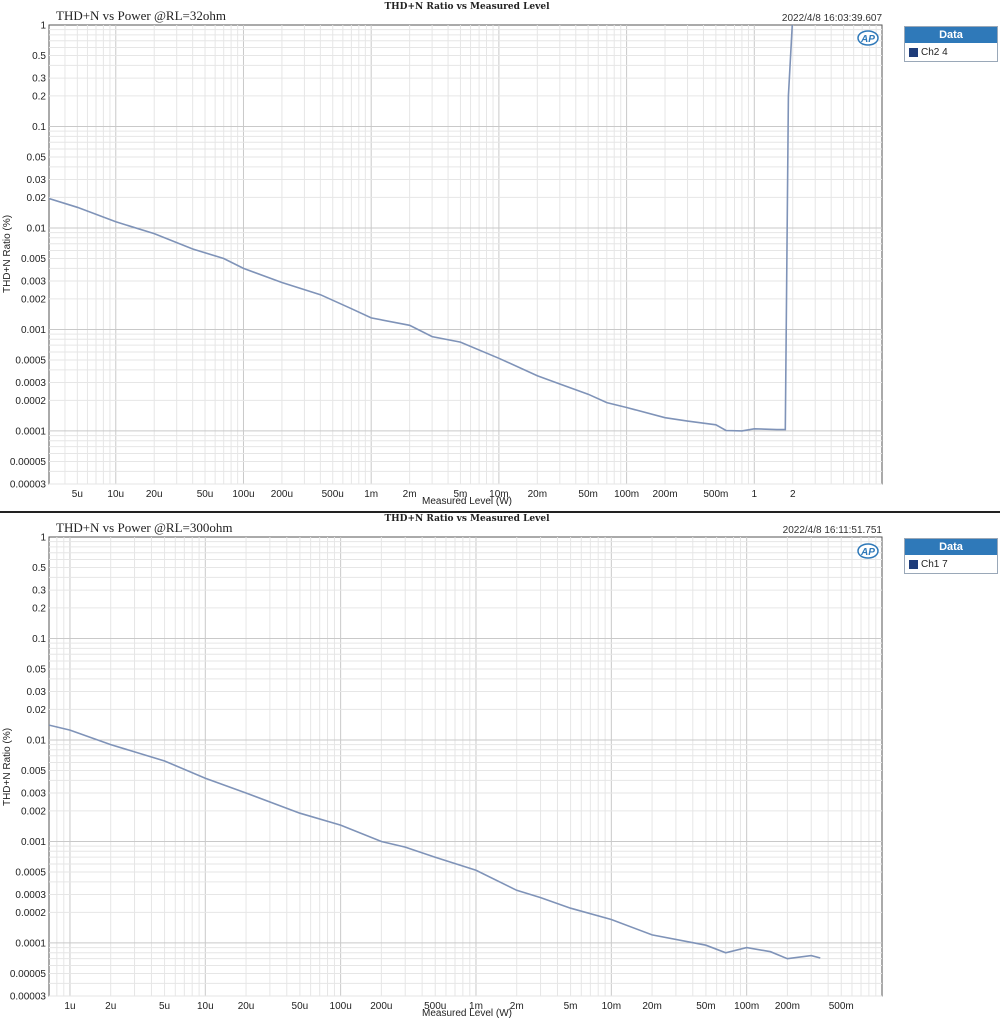 This screenshot has height=1024, width=1000. Describe the element at coordinates (30, 873) in the screenshot. I see `y-tick-label: 0.0005` at that location.